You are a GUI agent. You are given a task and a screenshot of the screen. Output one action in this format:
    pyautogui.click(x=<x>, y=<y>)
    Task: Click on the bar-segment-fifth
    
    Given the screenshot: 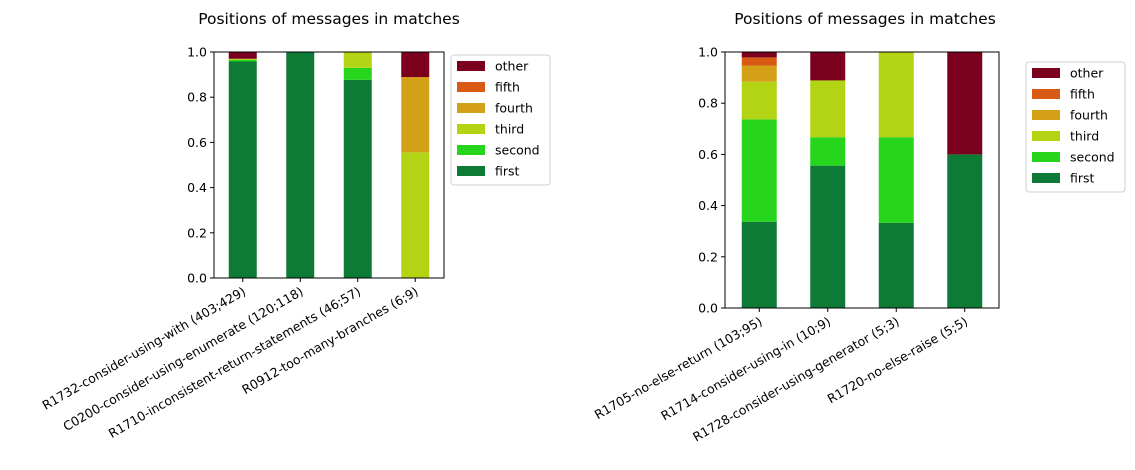 What is the action you would take?
    pyautogui.click(x=759, y=61)
    